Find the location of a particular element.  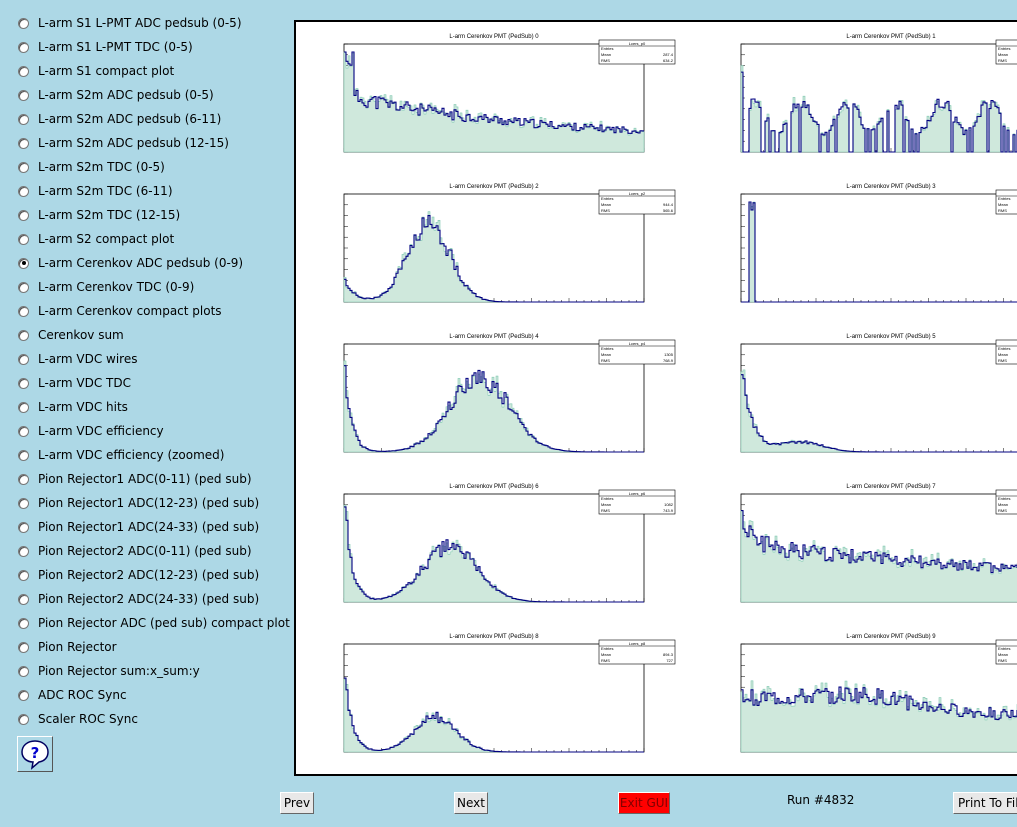

plot-option-16: L-arm VDC hits is located at coordinates (73, 407).